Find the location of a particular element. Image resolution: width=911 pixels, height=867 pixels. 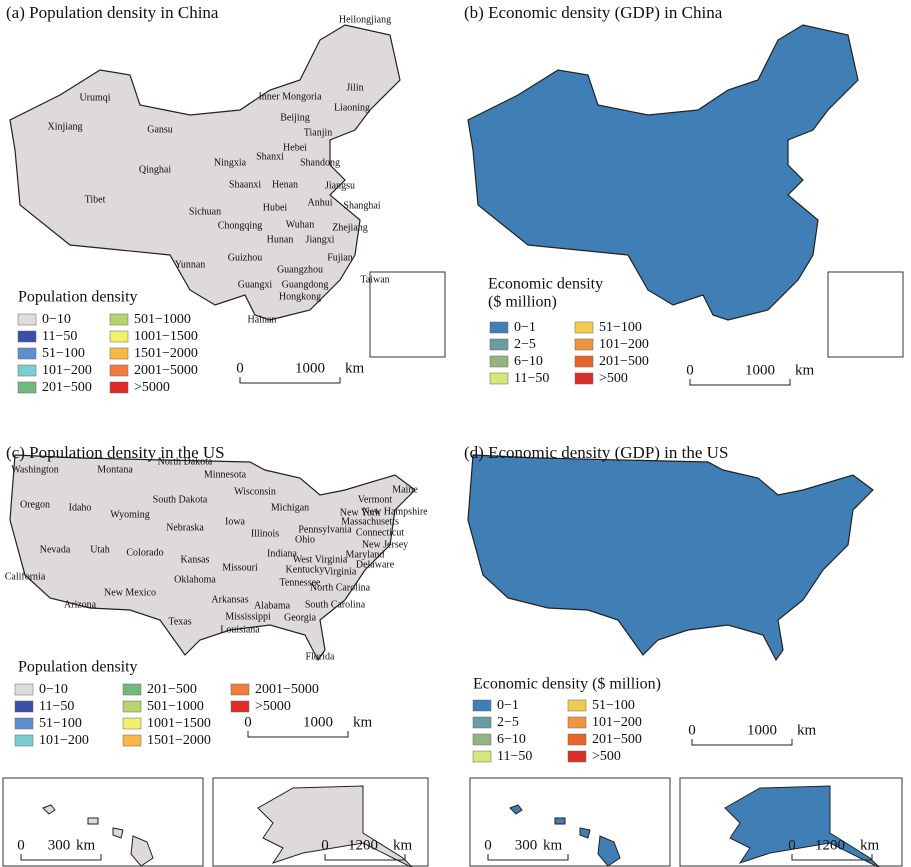

place-label: Indiana is located at coordinates (282, 553).